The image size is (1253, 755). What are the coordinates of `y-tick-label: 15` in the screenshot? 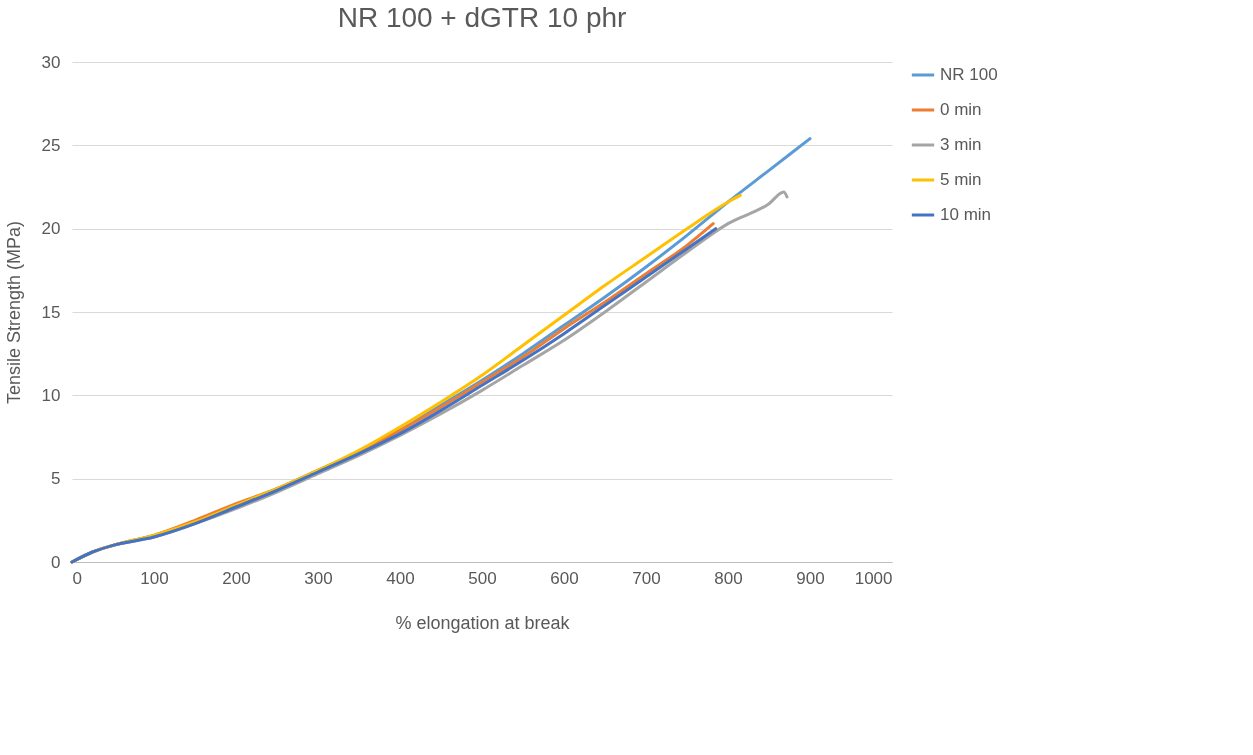 It's located at (51, 312).